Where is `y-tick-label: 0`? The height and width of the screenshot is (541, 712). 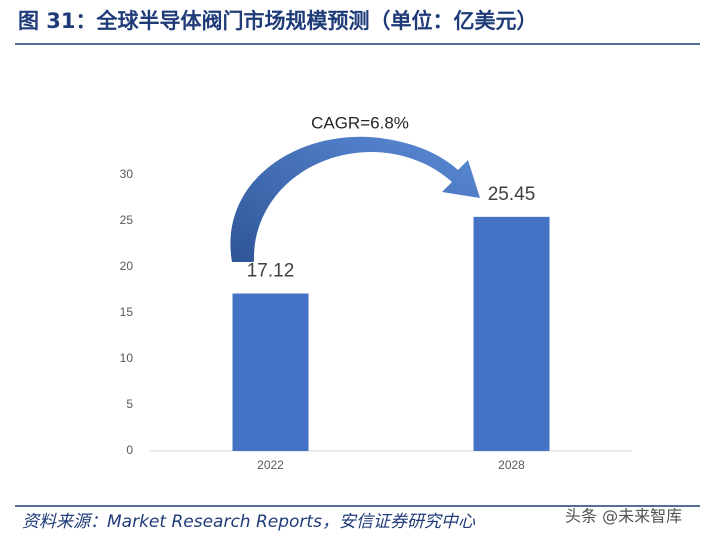 y-tick-label: 0 is located at coordinates (129, 450).